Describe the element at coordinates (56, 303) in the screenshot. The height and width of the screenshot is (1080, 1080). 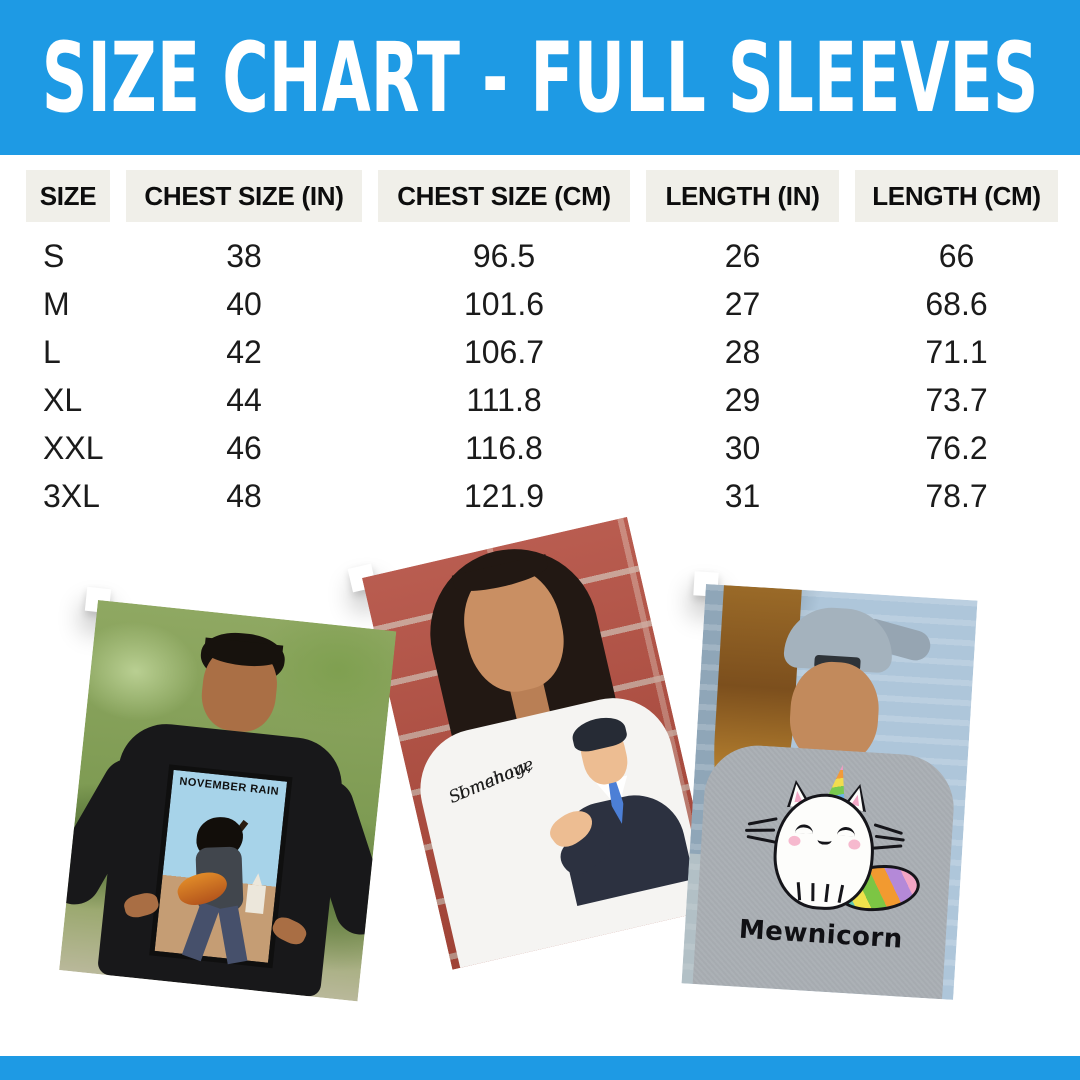
I see `table-cell: M` at that location.